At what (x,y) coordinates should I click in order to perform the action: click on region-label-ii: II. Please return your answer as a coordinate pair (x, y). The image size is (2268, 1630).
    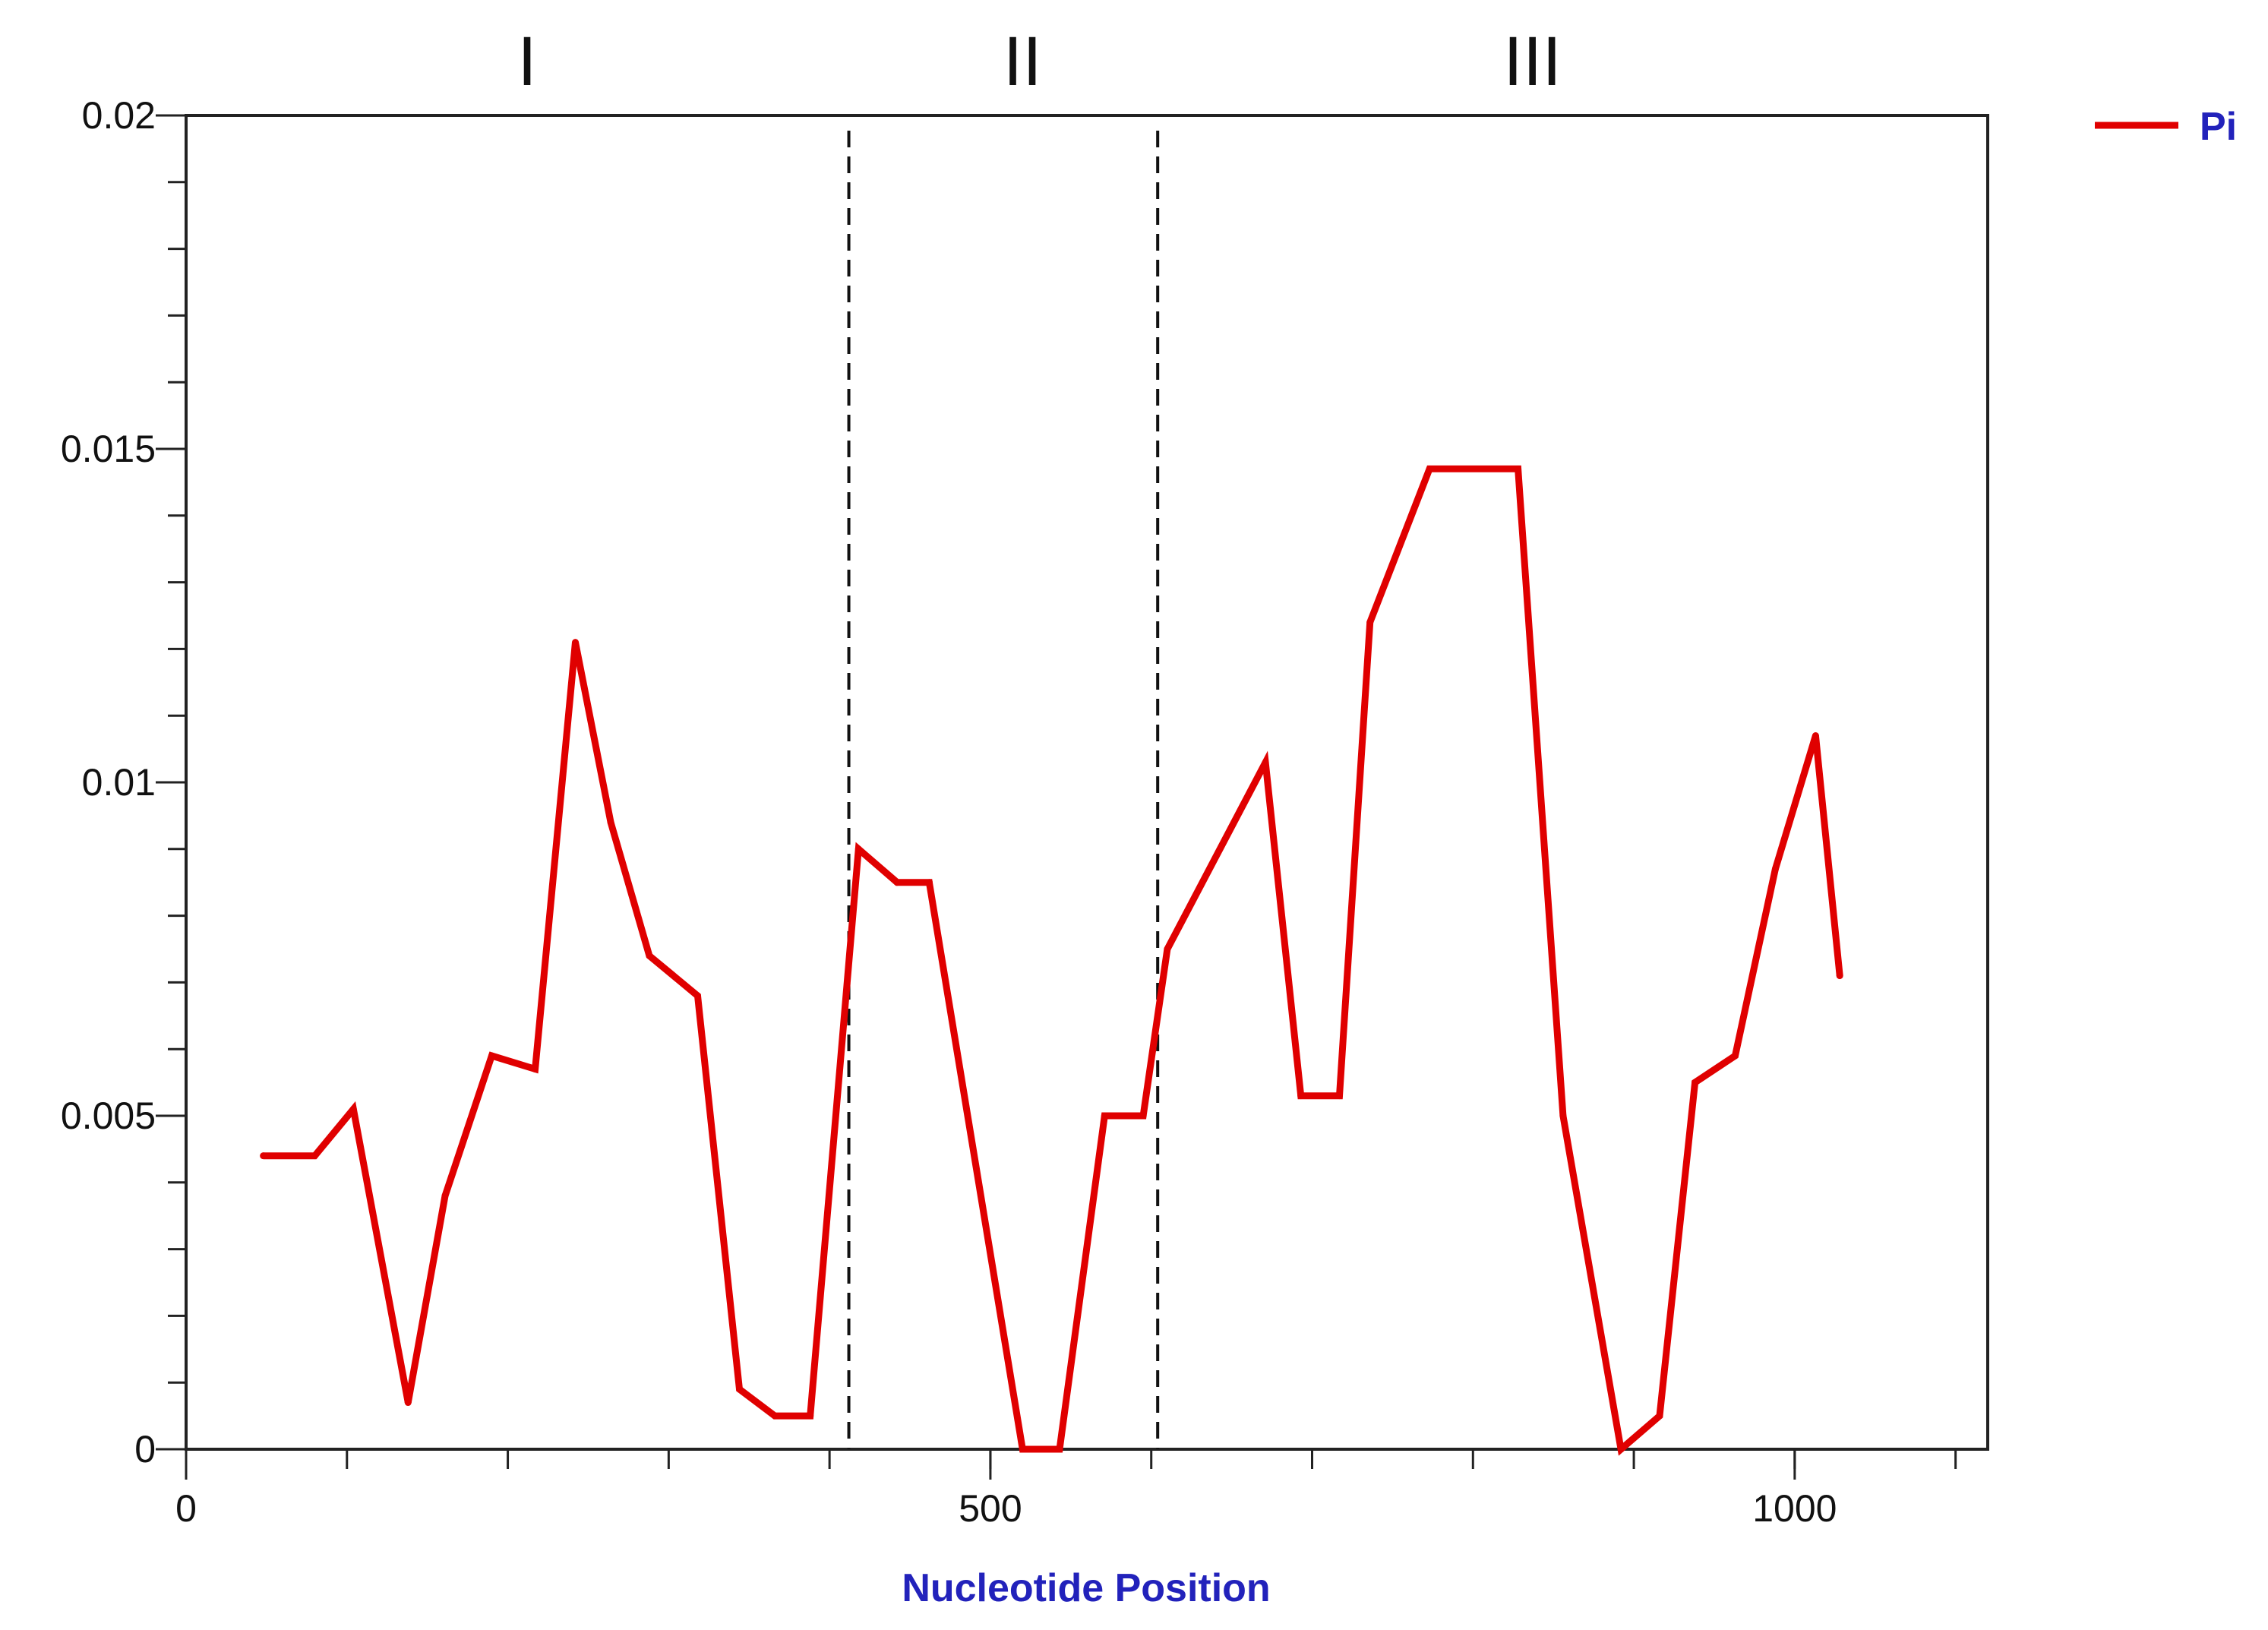
    Looking at the image, I should click on (1022, 61).